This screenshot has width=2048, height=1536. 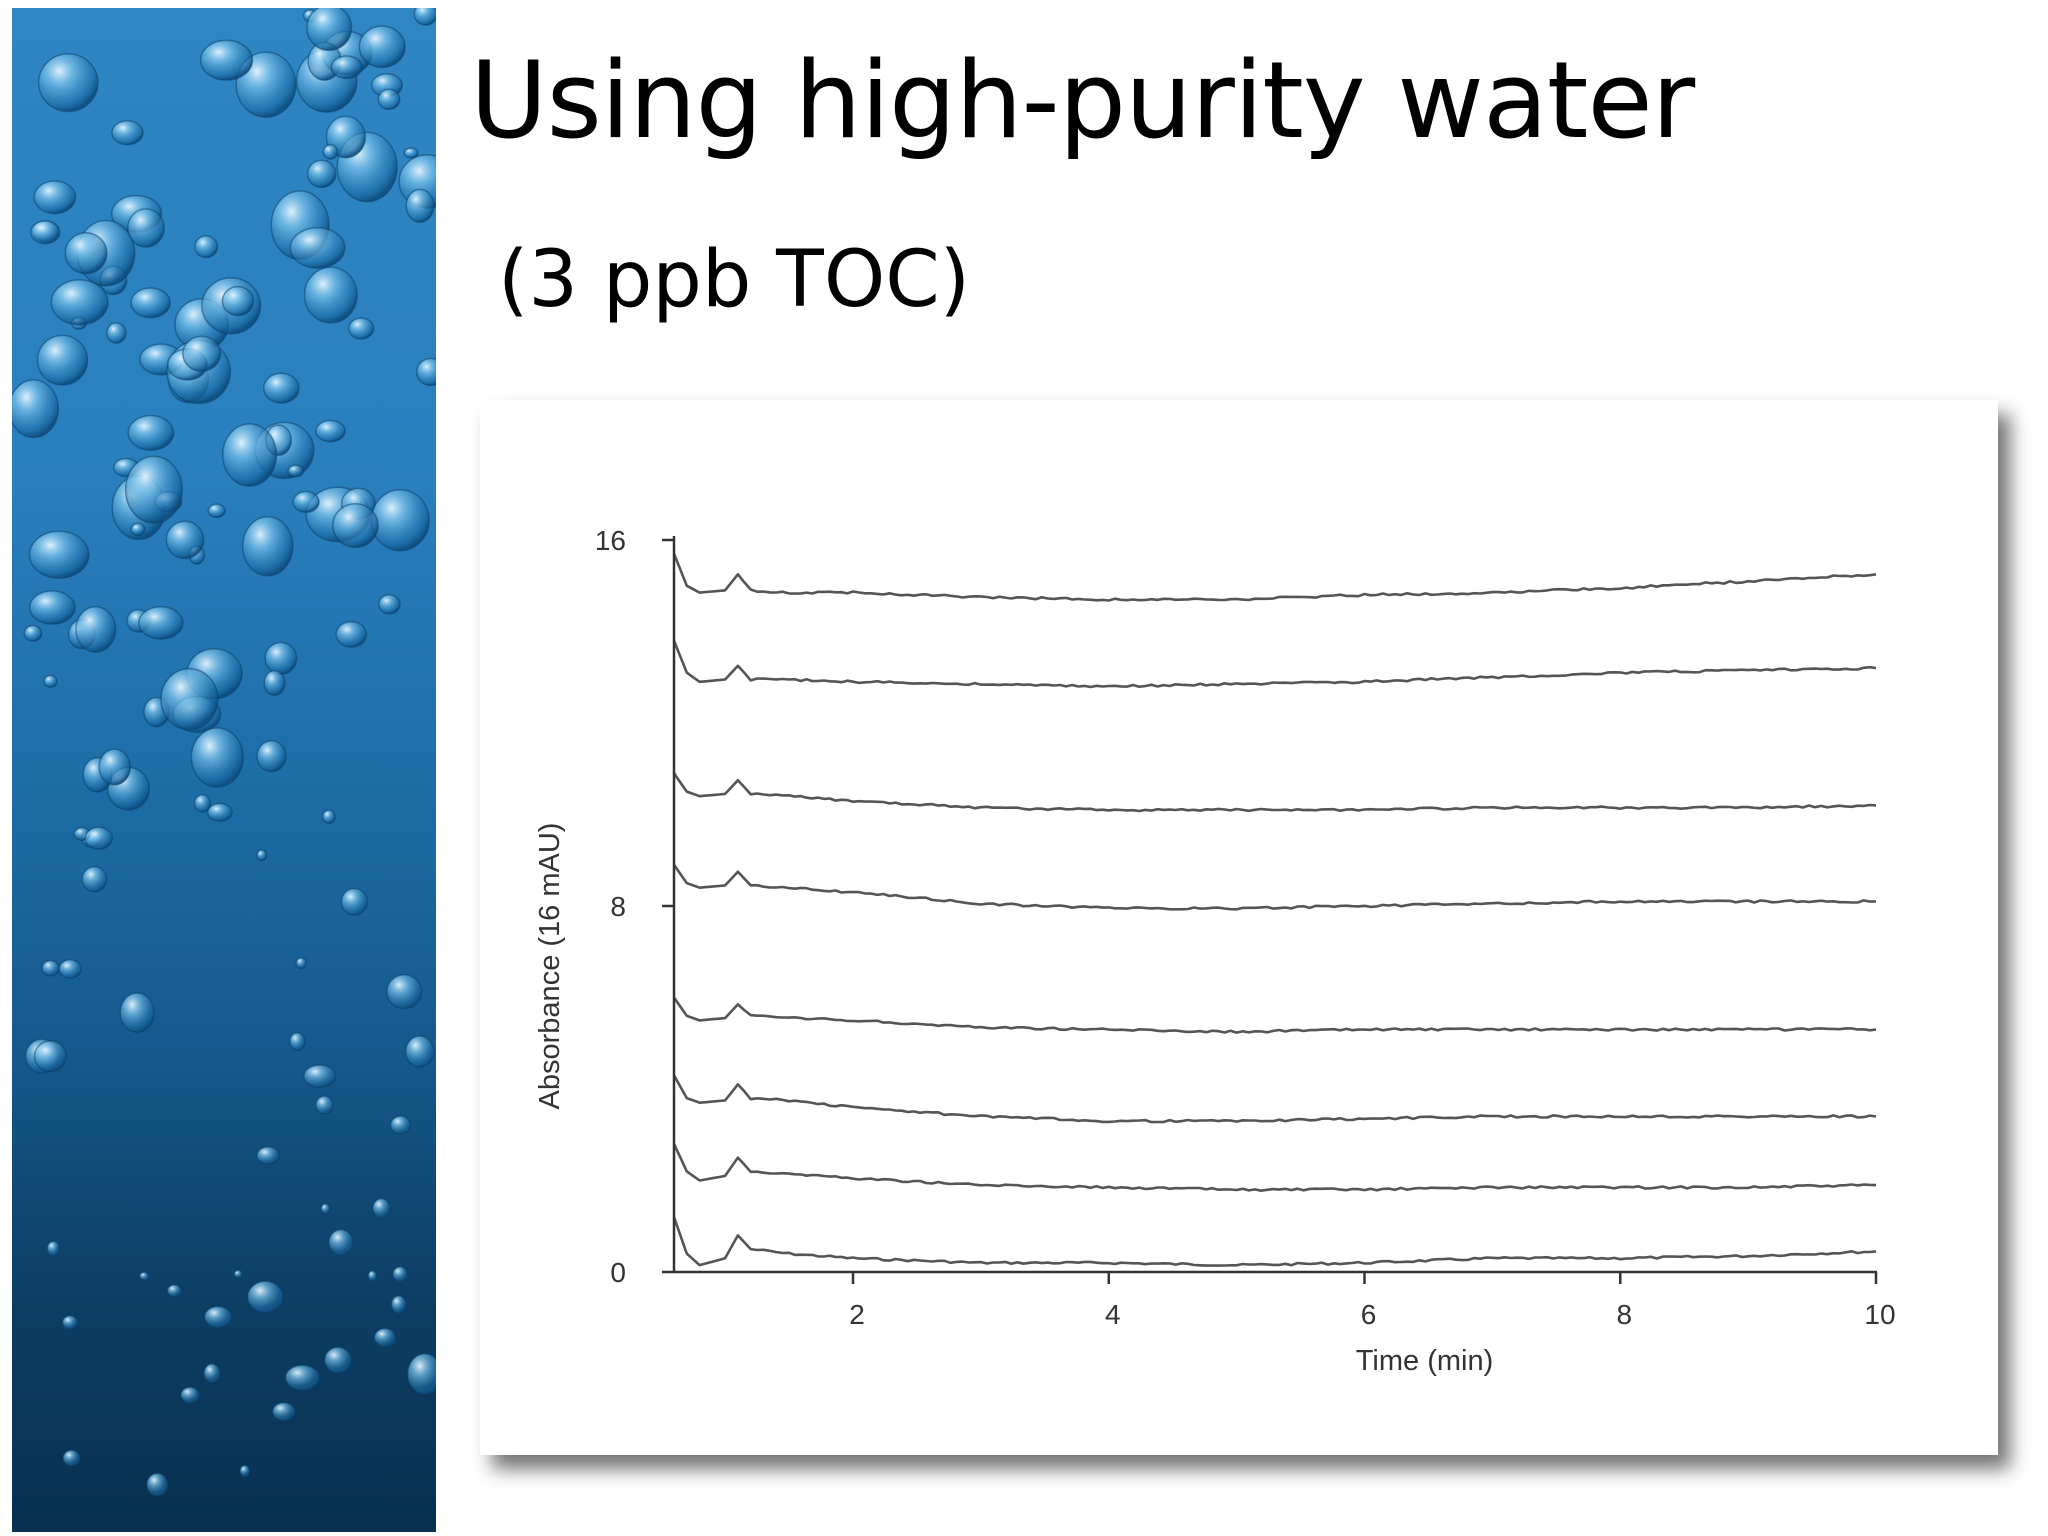 I want to click on slide-title: Using high-purity water, so click(x=1082, y=100).